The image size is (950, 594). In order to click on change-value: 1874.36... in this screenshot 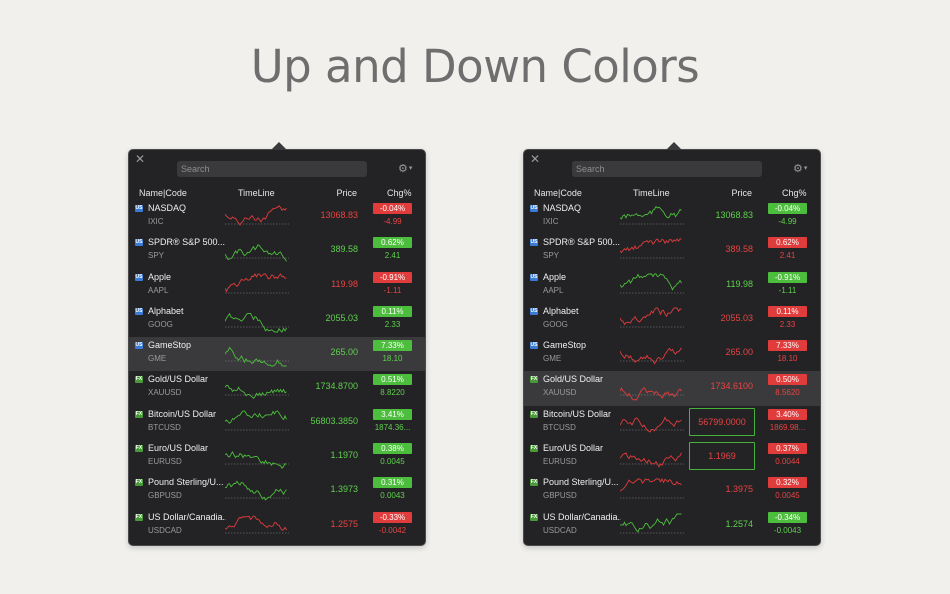, I will do `click(392, 427)`.